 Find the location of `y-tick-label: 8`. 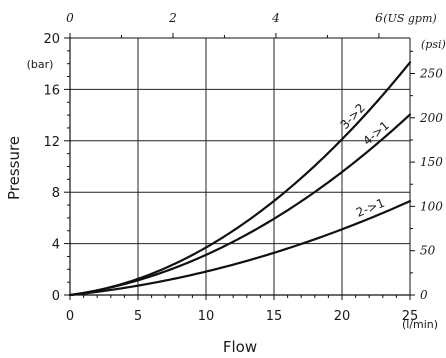

y-tick-label: 8 is located at coordinates (56, 193).